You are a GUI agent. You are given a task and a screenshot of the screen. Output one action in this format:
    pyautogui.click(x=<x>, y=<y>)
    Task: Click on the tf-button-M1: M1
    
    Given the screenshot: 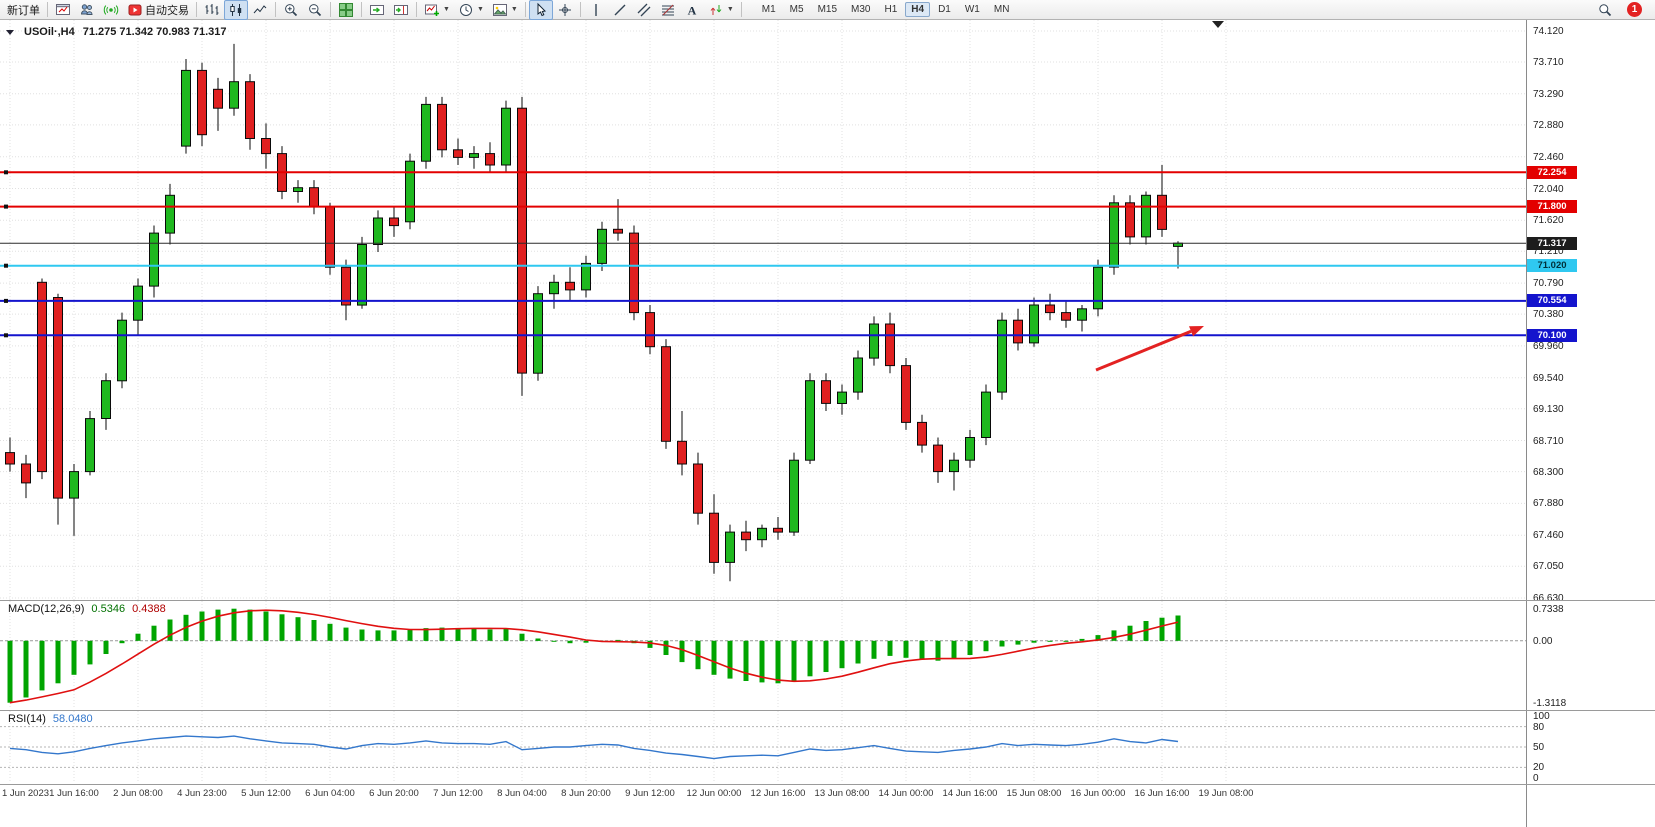 What is the action you would take?
    pyautogui.click(x=768, y=9)
    